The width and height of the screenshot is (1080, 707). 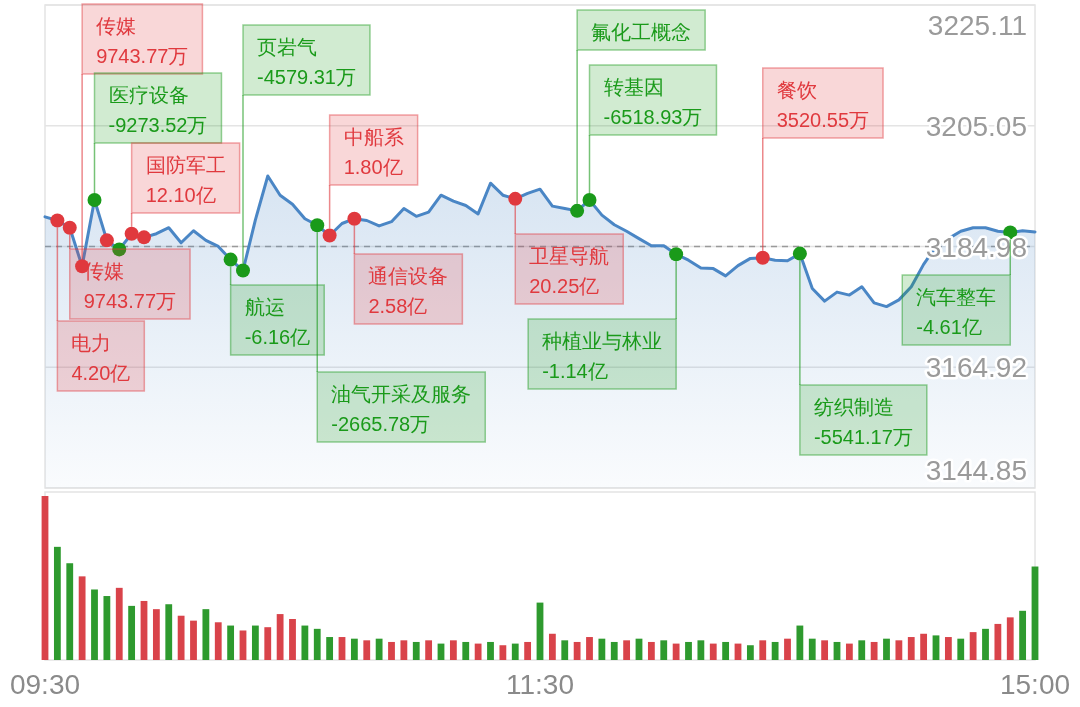 I want to click on y-tick-label: 3164.92, so click(x=976, y=368).